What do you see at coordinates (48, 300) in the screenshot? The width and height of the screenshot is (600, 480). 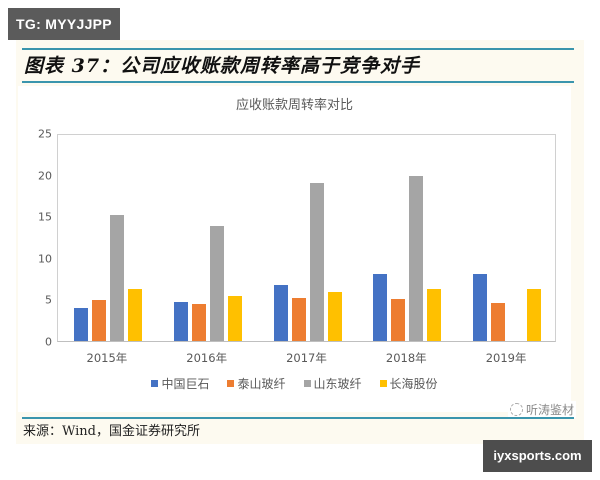 I see `y-tick-label: 5` at bounding box center [48, 300].